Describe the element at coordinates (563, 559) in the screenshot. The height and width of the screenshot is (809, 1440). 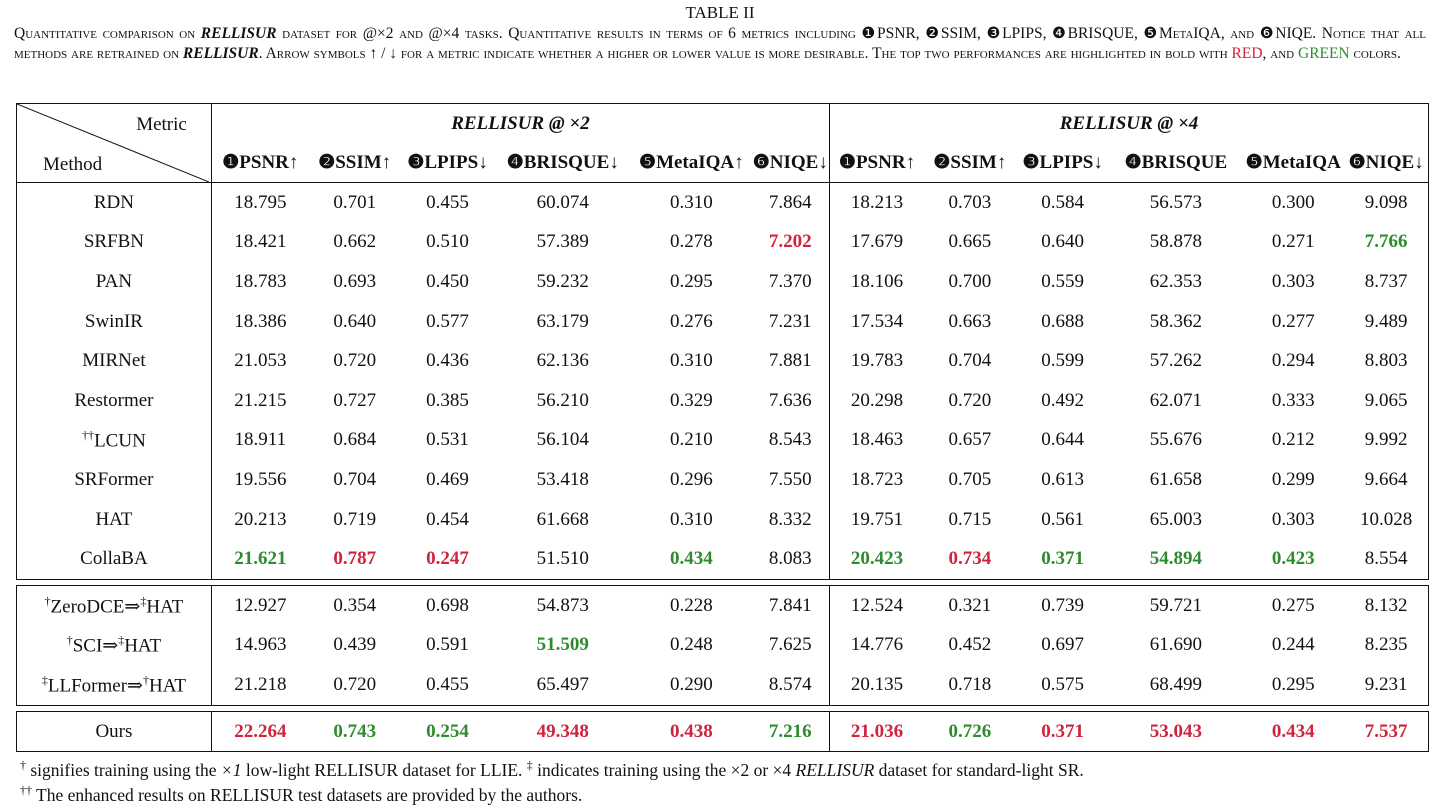
I see `value-cell: 51.510` at that location.